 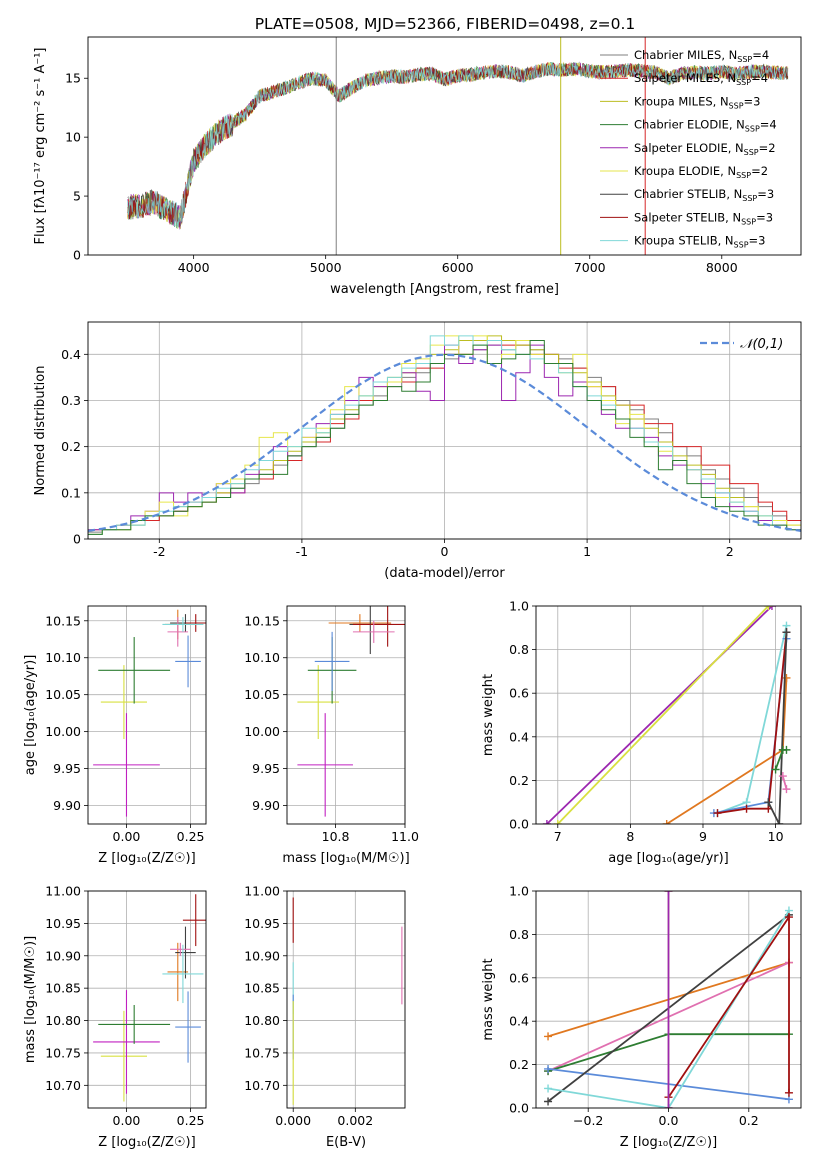 I want to click on x-tick-label: 8, so click(x=630, y=836).